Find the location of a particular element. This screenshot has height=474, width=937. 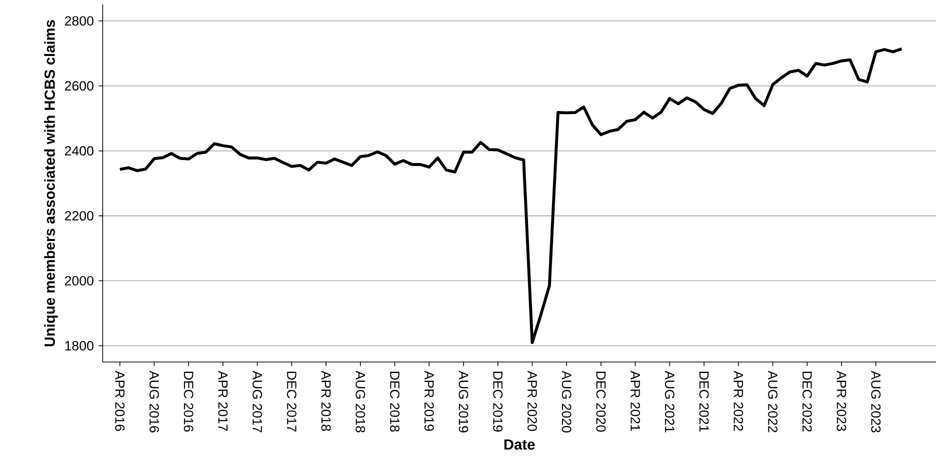

x-axis-title: Date is located at coordinates (519, 444).